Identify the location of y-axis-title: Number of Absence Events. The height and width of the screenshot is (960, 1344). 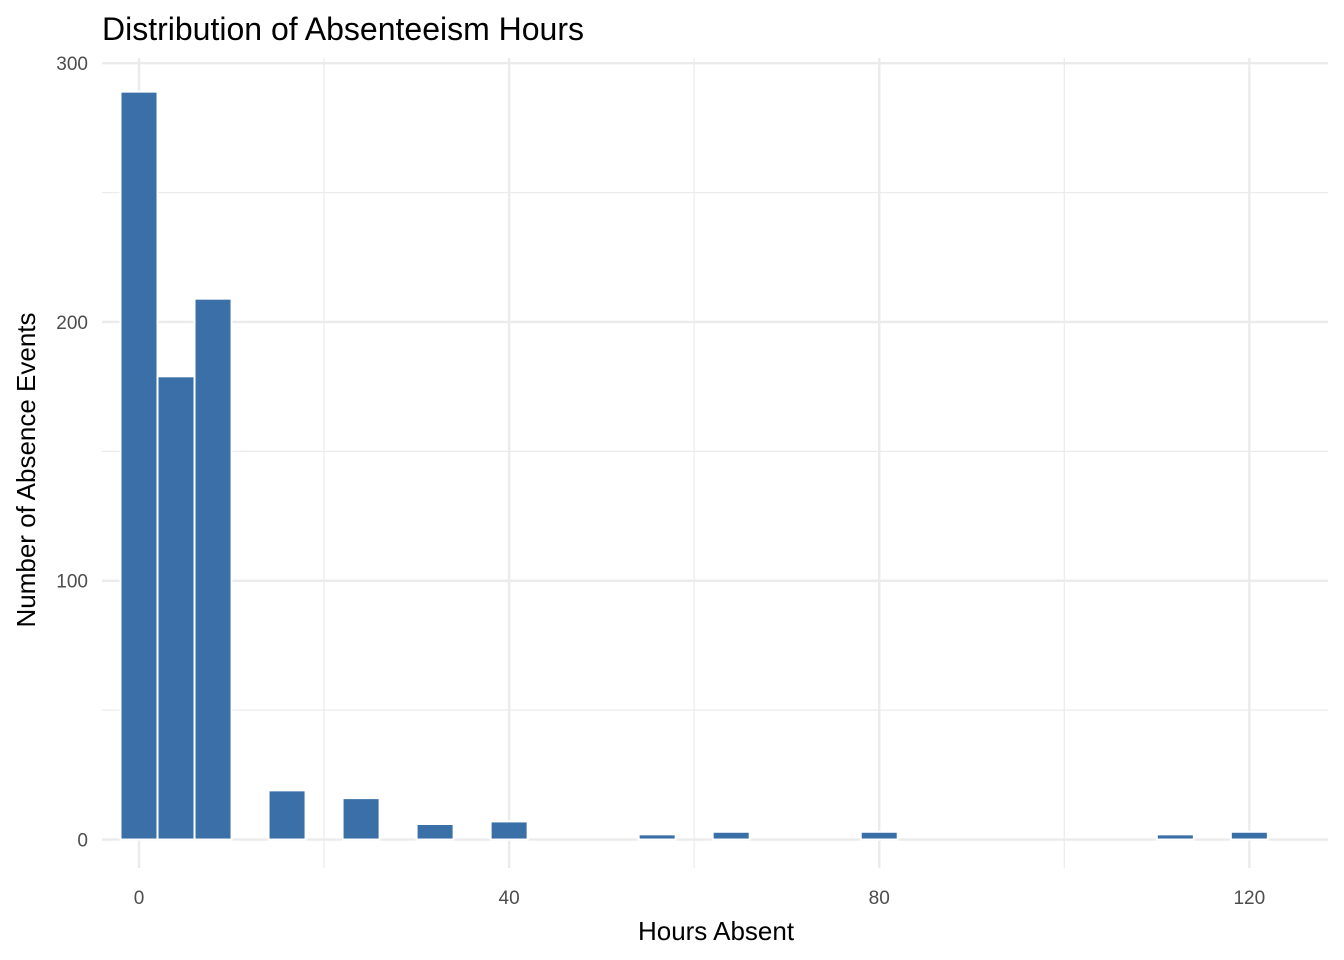
(26, 469).